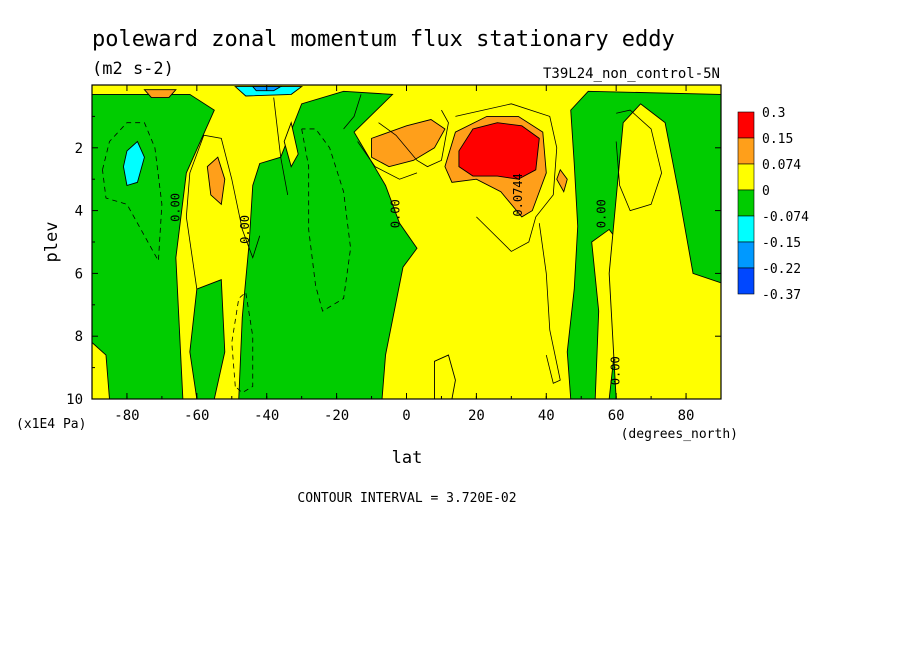 This screenshot has height=654, width=904. Describe the element at coordinates (781, 165) in the screenshot. I see `legend-label: 0.074` at that location.